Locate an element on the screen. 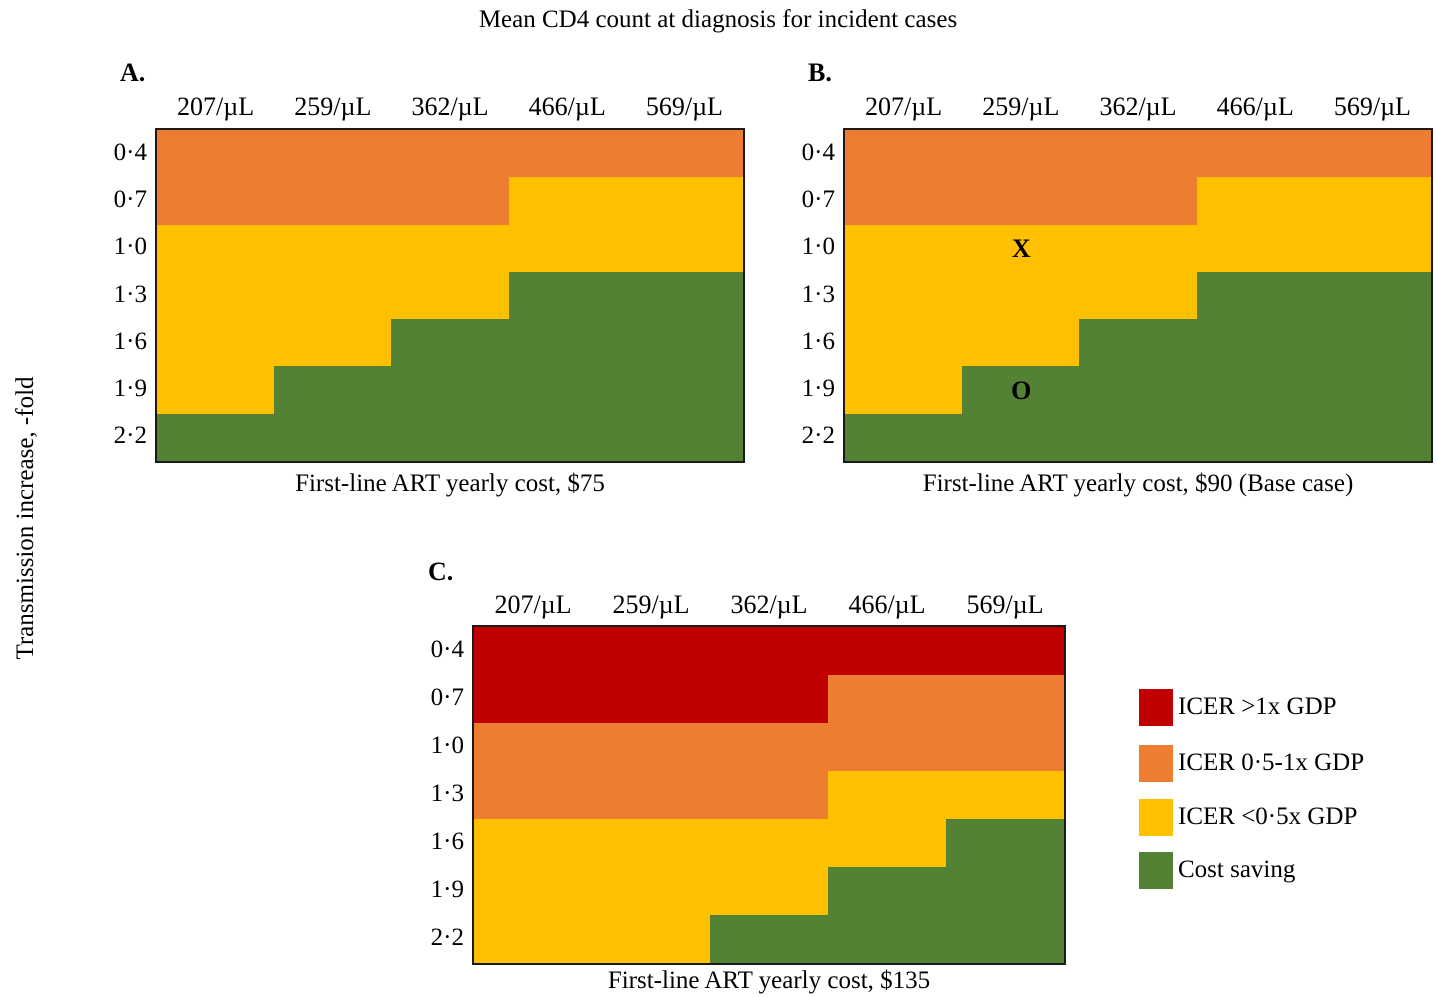 This screenshot has width=1436, height=997. legend-label: ICER >1x GDP is located at coordinates (1257, 706).